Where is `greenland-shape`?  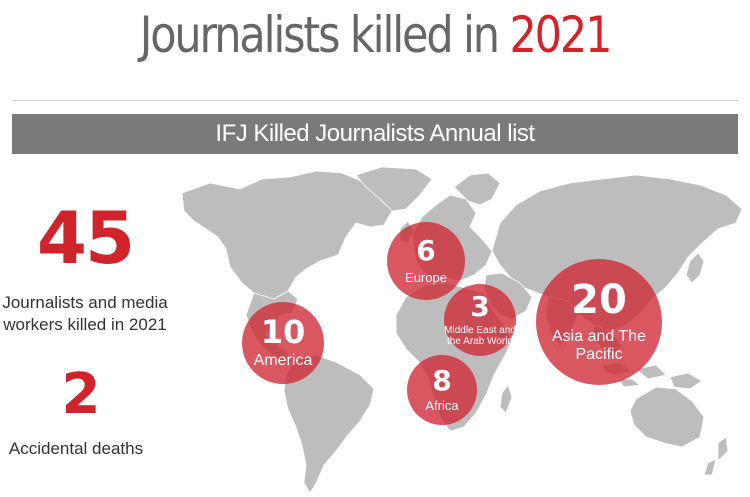
greenland-shape is located at coordinates (394, 189).